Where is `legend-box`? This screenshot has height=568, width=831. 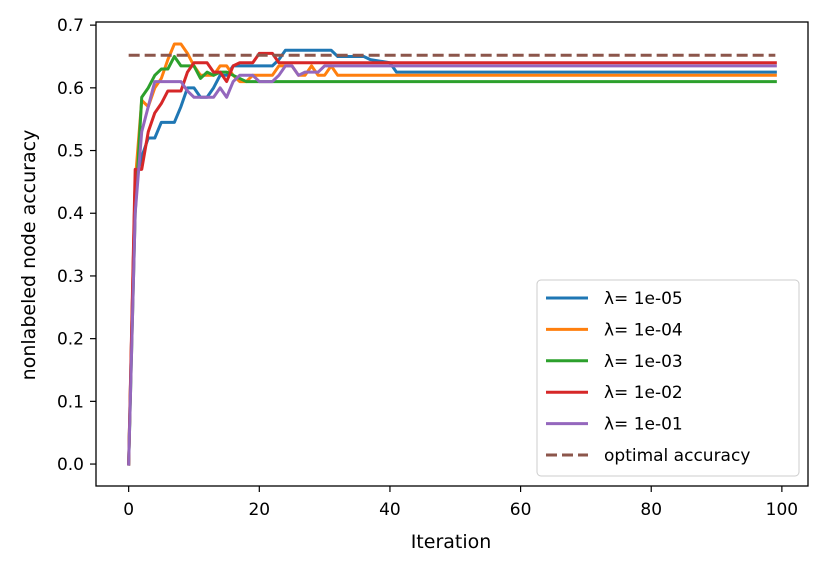 legend-box is located at coordinates (668, 378).